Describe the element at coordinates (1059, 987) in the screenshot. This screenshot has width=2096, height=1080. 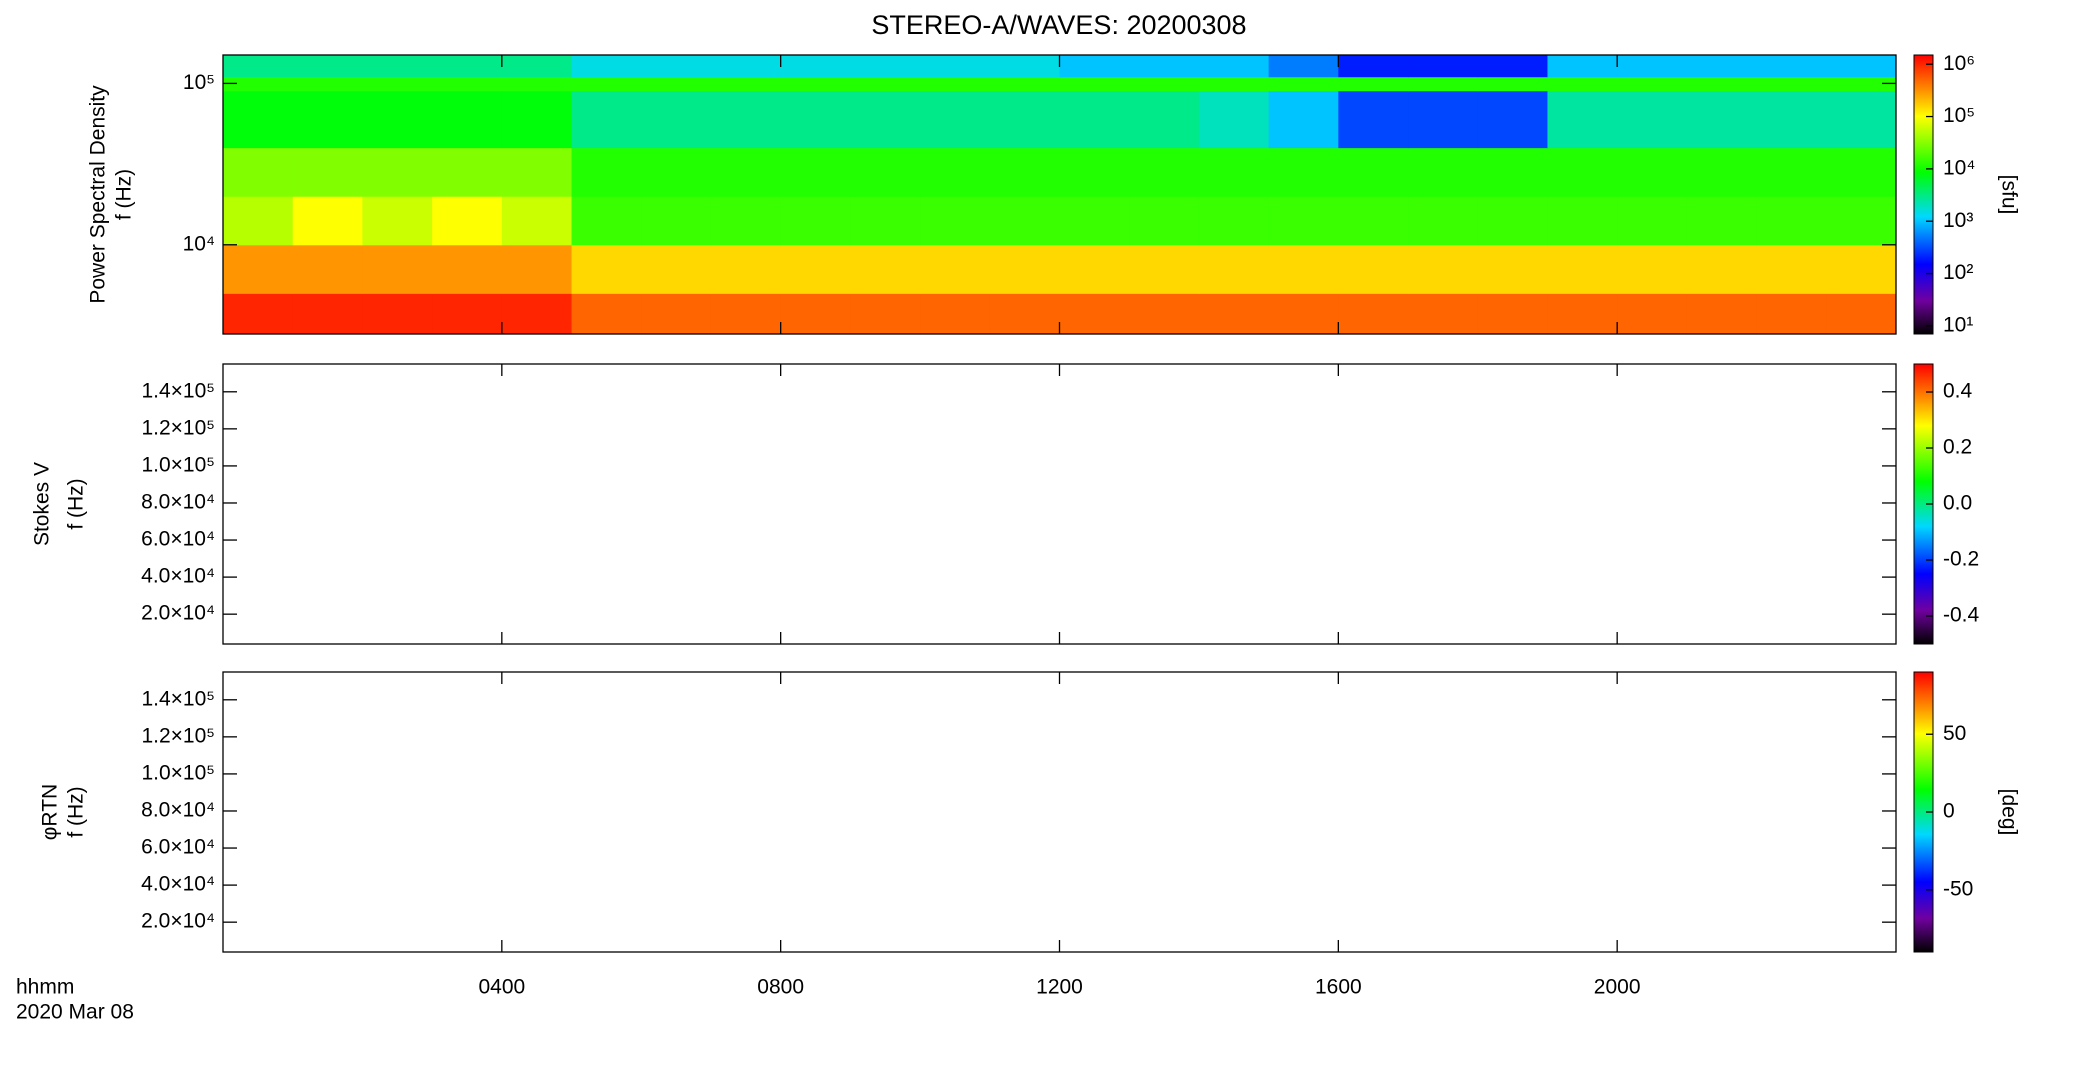
I see `x-tick-label: 1200` at that location.